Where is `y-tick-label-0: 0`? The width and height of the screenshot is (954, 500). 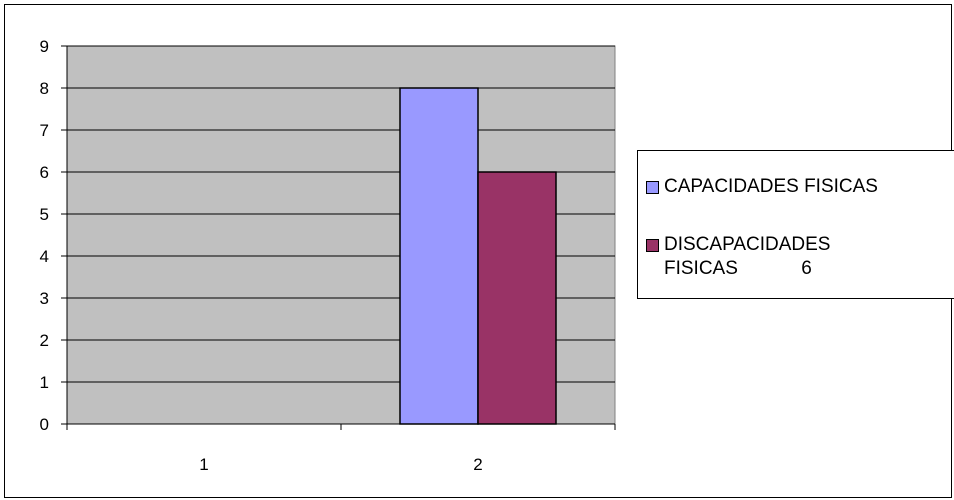
y-tick-label-0: 0 is located at coordinates (44, 424).